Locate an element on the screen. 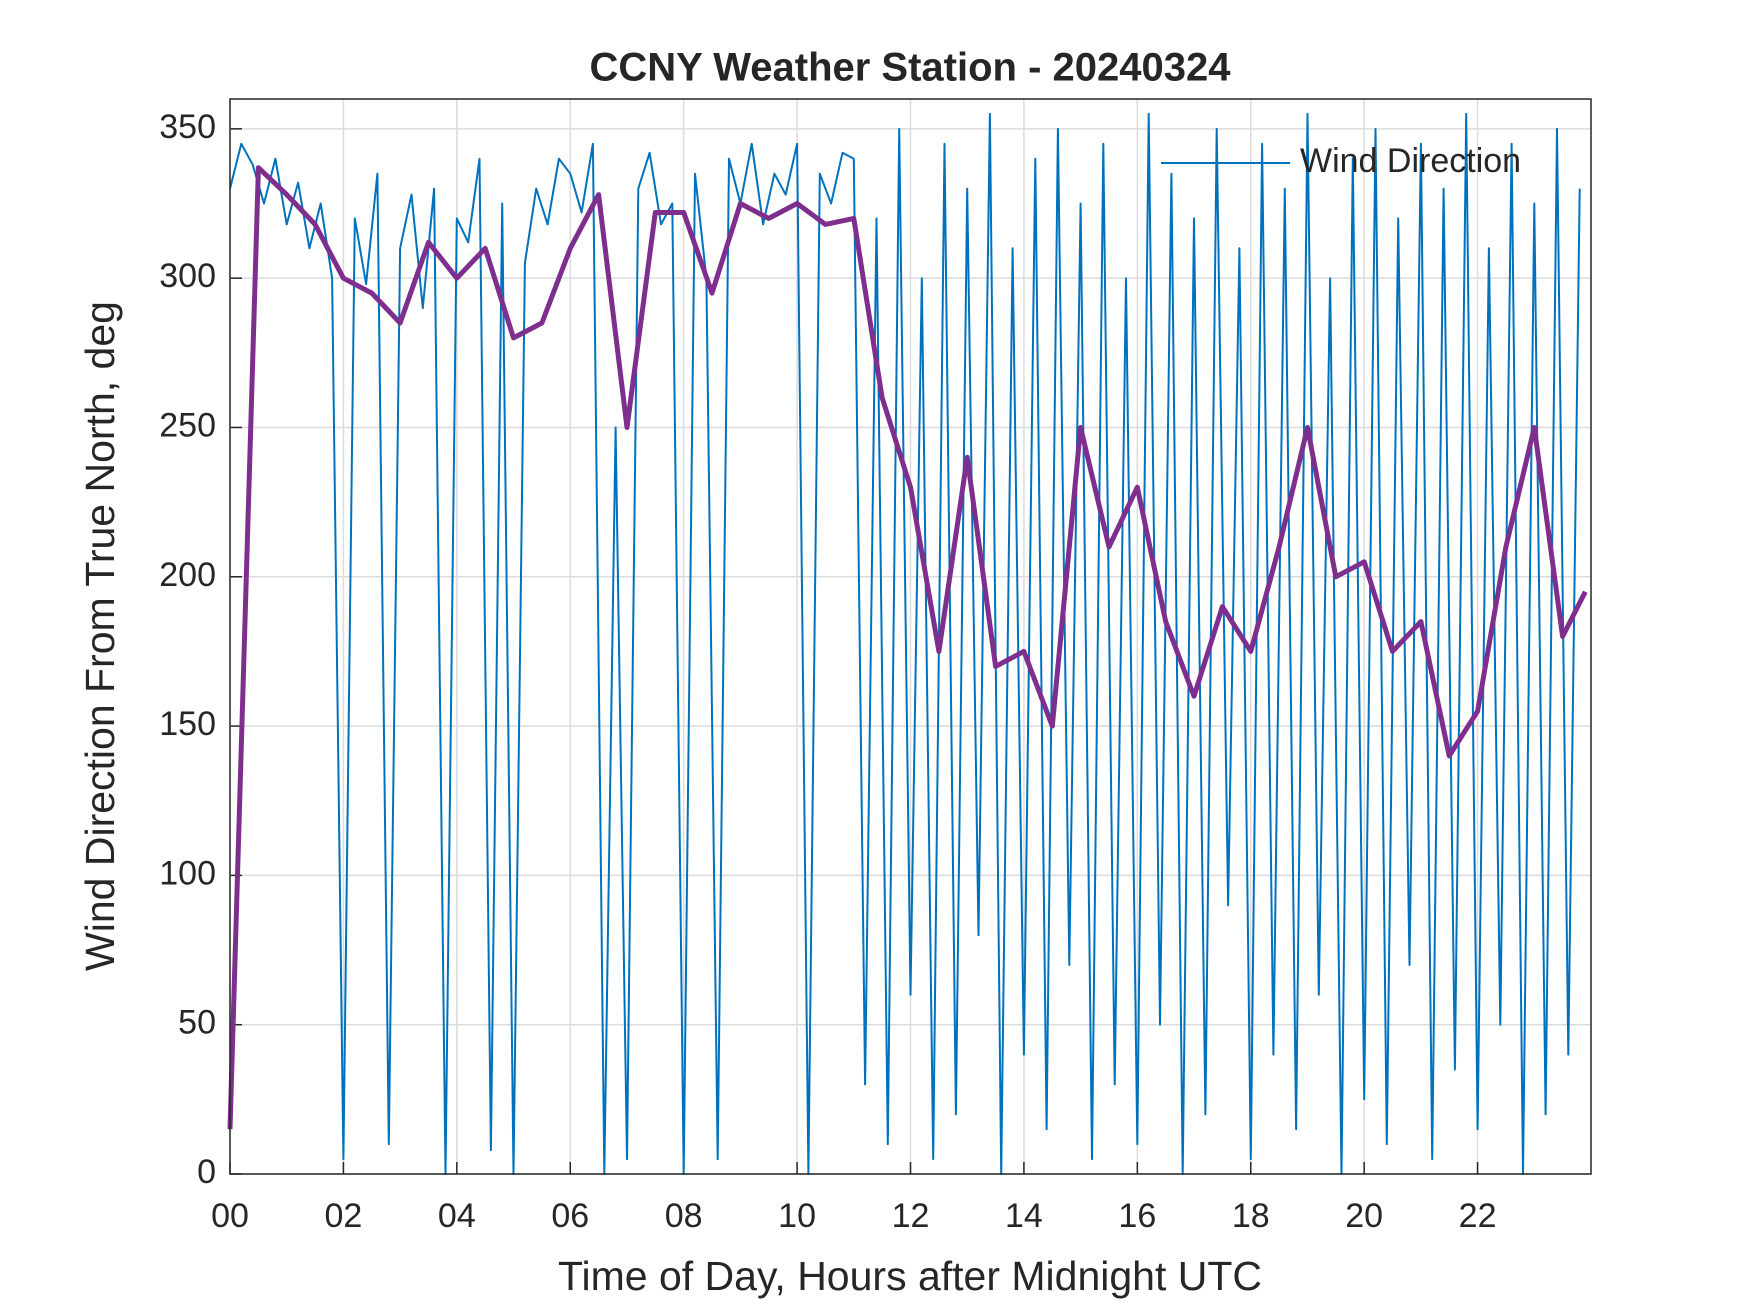 The height and width of the screenshot is (1313, 1750). y-tick-label: 300 is located at coordinates (187, 276).